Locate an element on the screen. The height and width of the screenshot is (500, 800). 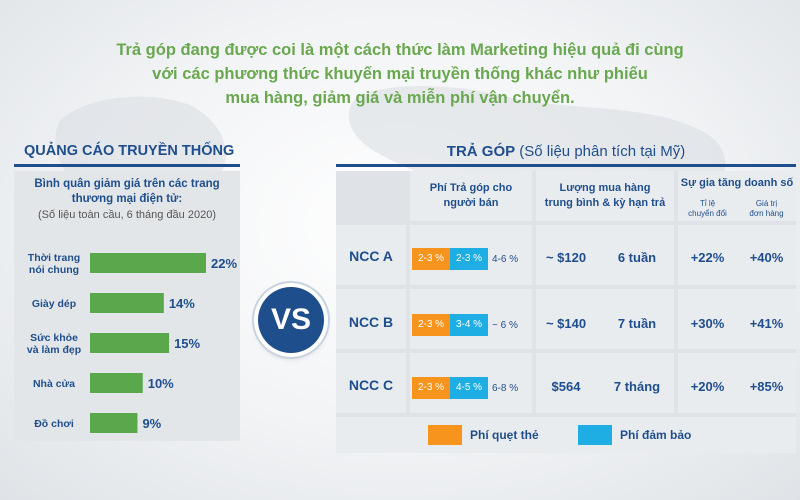
legend-label-guarantee-fee: Phí đảm bảo is located at coordinates (656, 435).